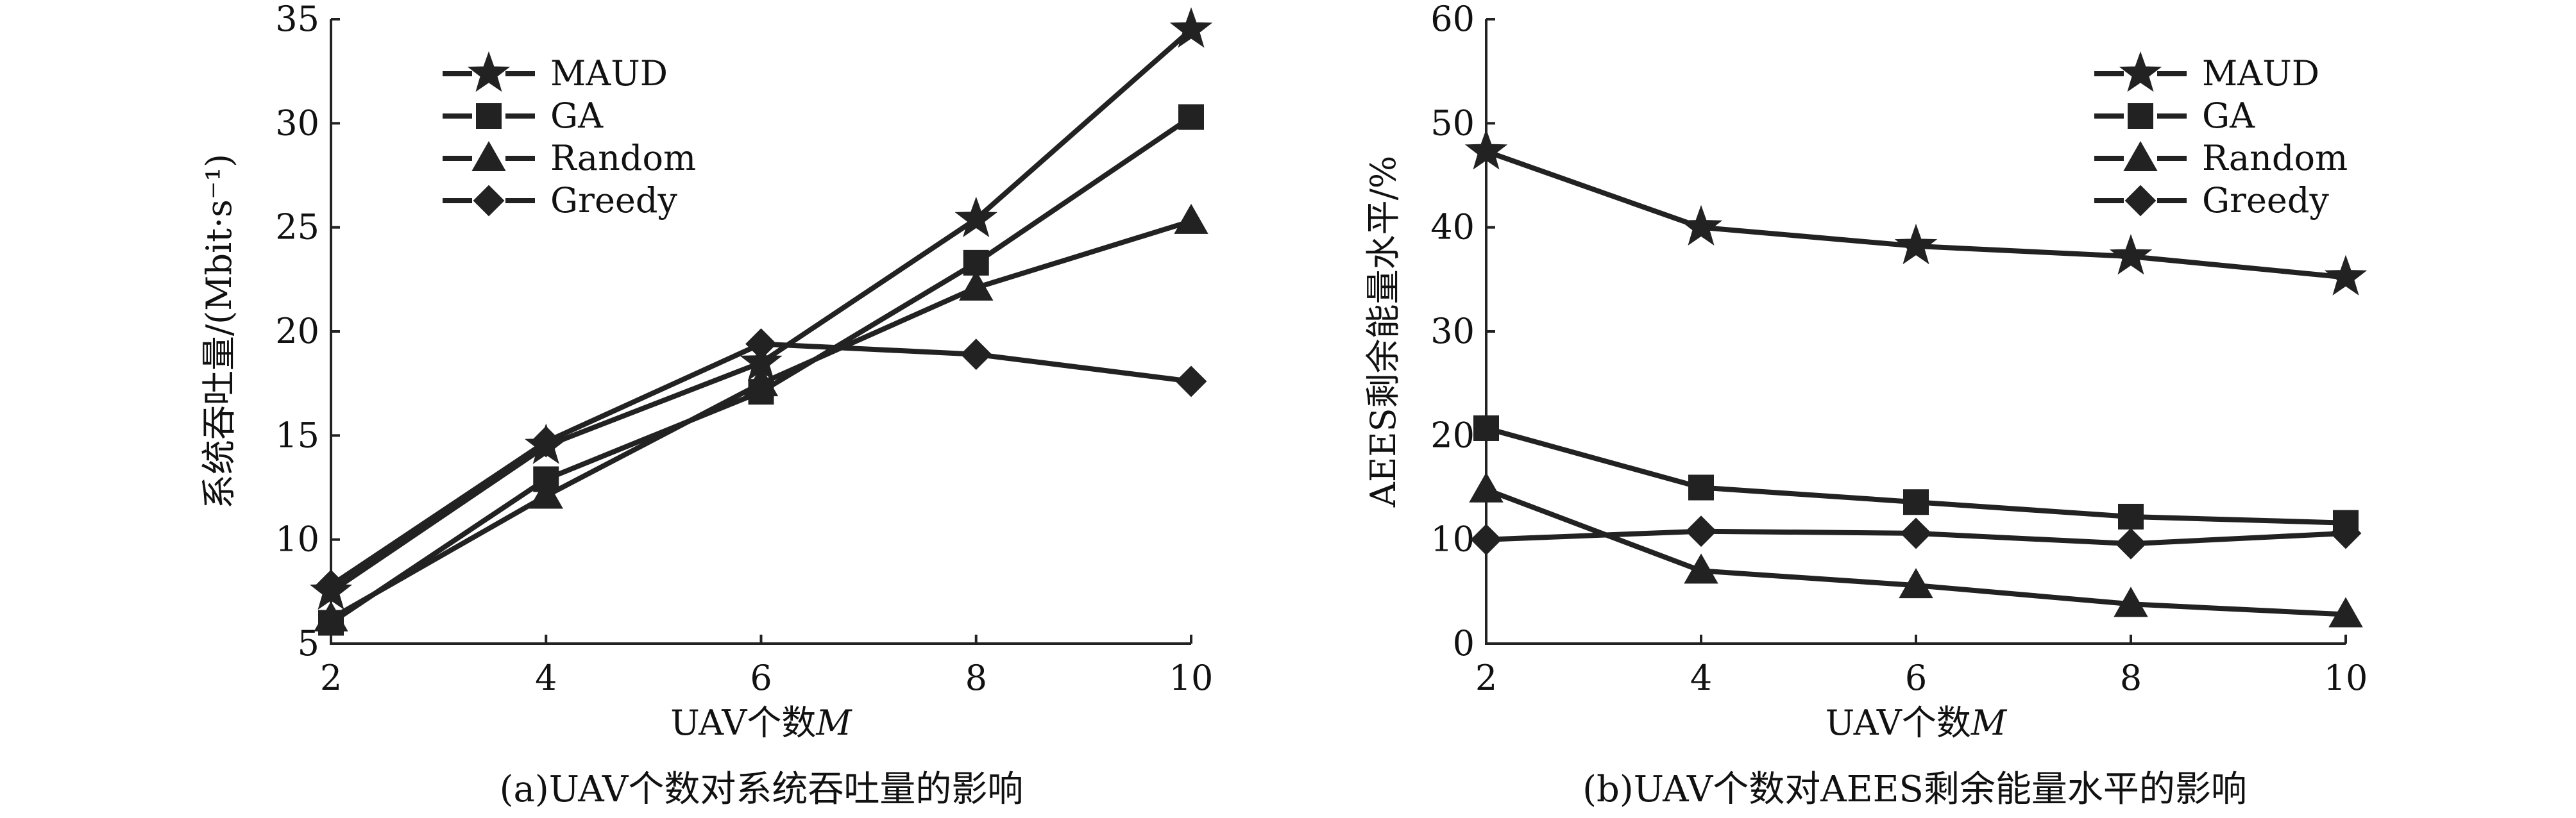 This screenshot has height=818, width=2576. I want to click on b-caption: (b)UAV个数对AEES剩余能量水平的影响, so click(1914, 789).